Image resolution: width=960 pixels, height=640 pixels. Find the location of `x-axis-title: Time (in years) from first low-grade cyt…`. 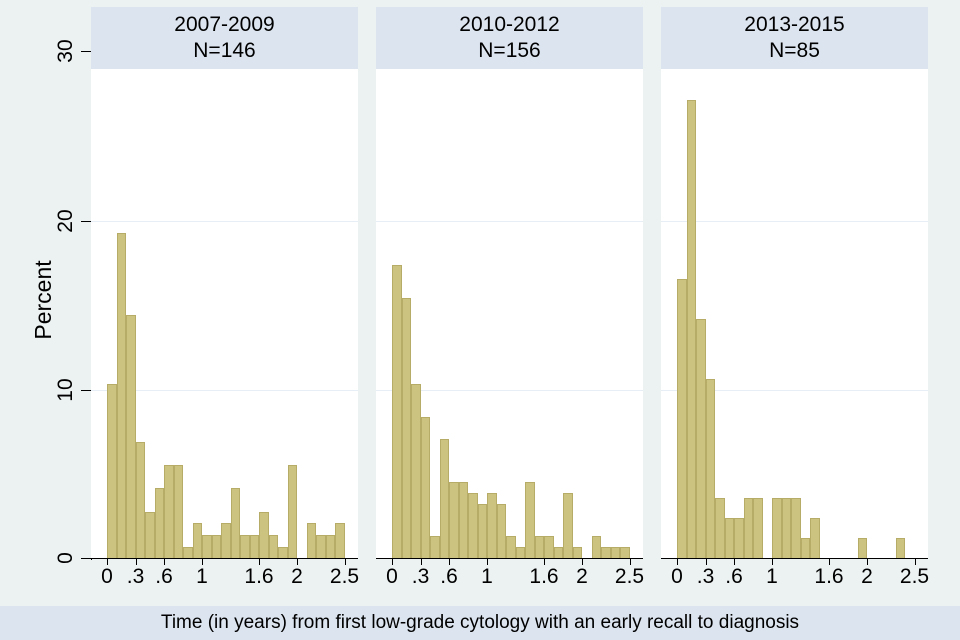

x-axis-title: Time (in years) from first low-grade cyt… is located at coordinates (480, 622).